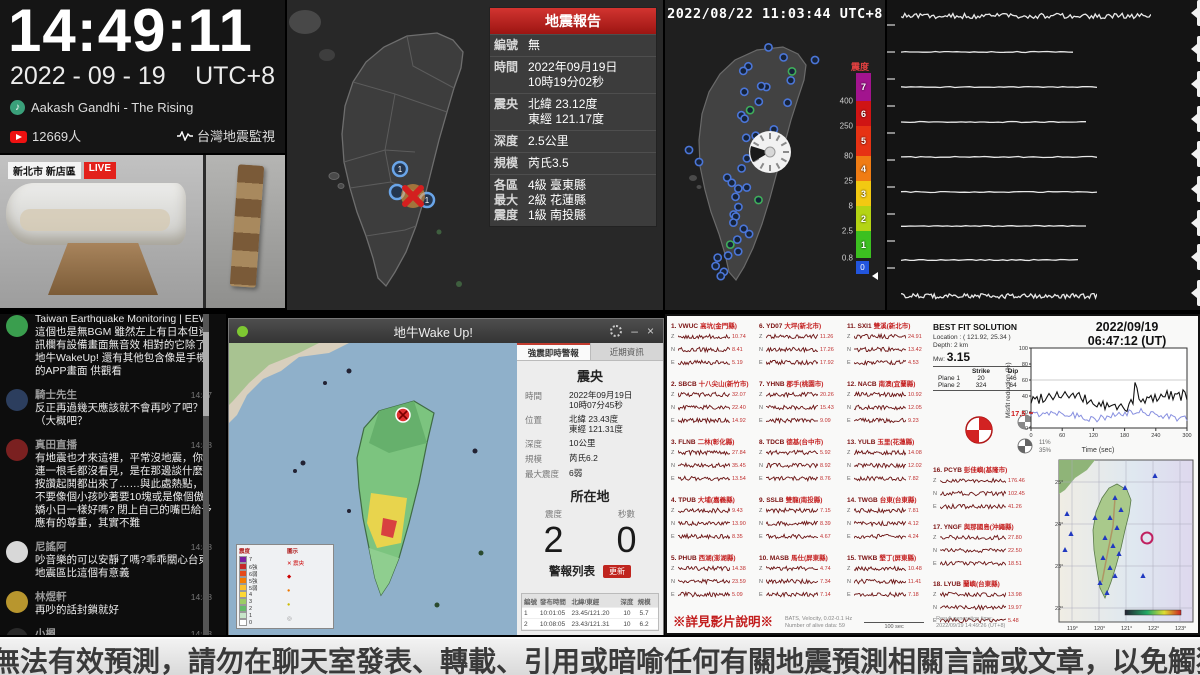 Image resolution: width=1200 pixels, height=675 pixels. I want to click on alert-header-cell: 北緯/東經, so click(585, 602).